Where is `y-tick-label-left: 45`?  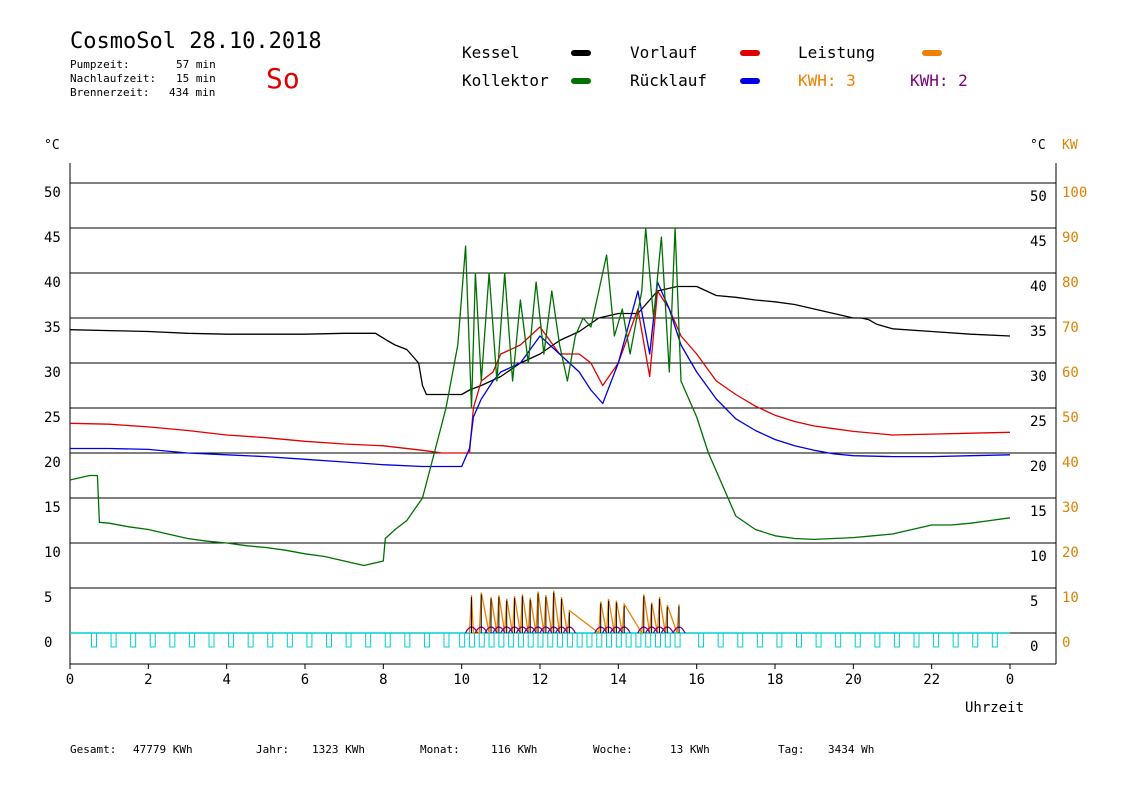
y-tick-label-left: 45 is located at coordinates (52, 238).